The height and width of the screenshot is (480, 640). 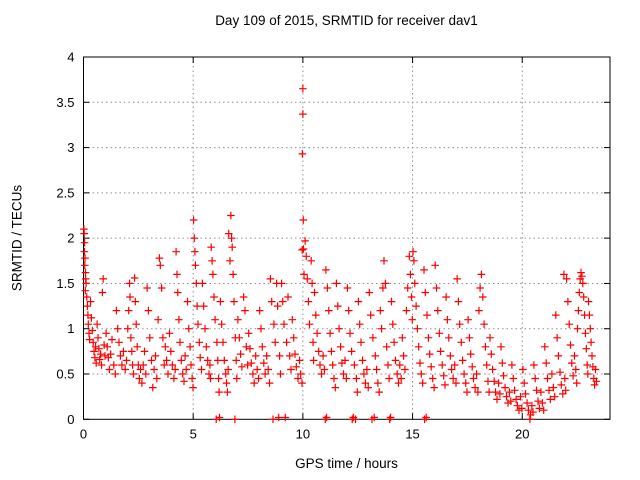 What do you see at coordinates (70, 328) in the screenshot?
I see `y-tick-label: 1` at bounding box center [70, 328].